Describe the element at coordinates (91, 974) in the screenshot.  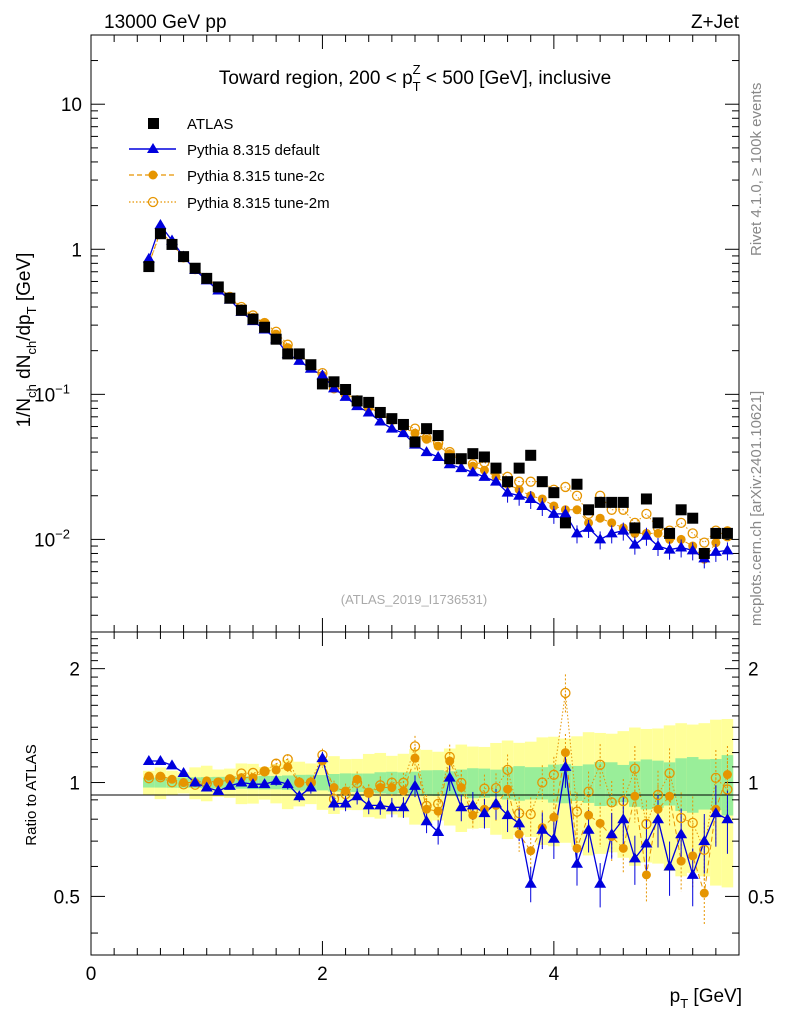
I see `x-tick-label: 0` at that location.